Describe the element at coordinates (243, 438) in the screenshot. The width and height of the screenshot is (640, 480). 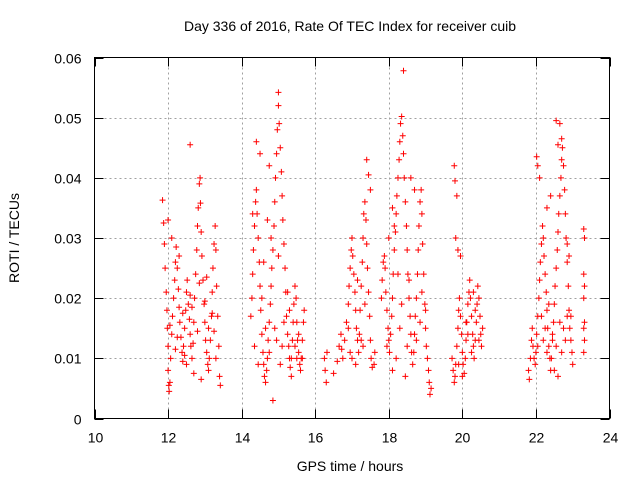
I see `x-tick-label: 14` at that location.